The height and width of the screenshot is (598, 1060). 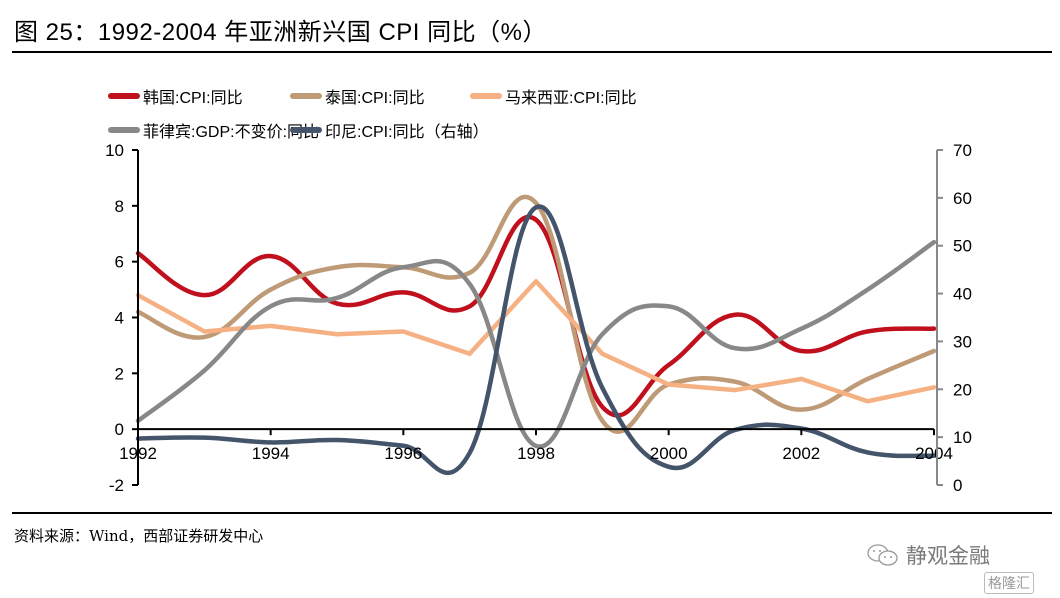 What do you see at coordinates (934, 453) in the screenshot?
I see `x-tick-label: 2004` at bounding box center [934, 453].